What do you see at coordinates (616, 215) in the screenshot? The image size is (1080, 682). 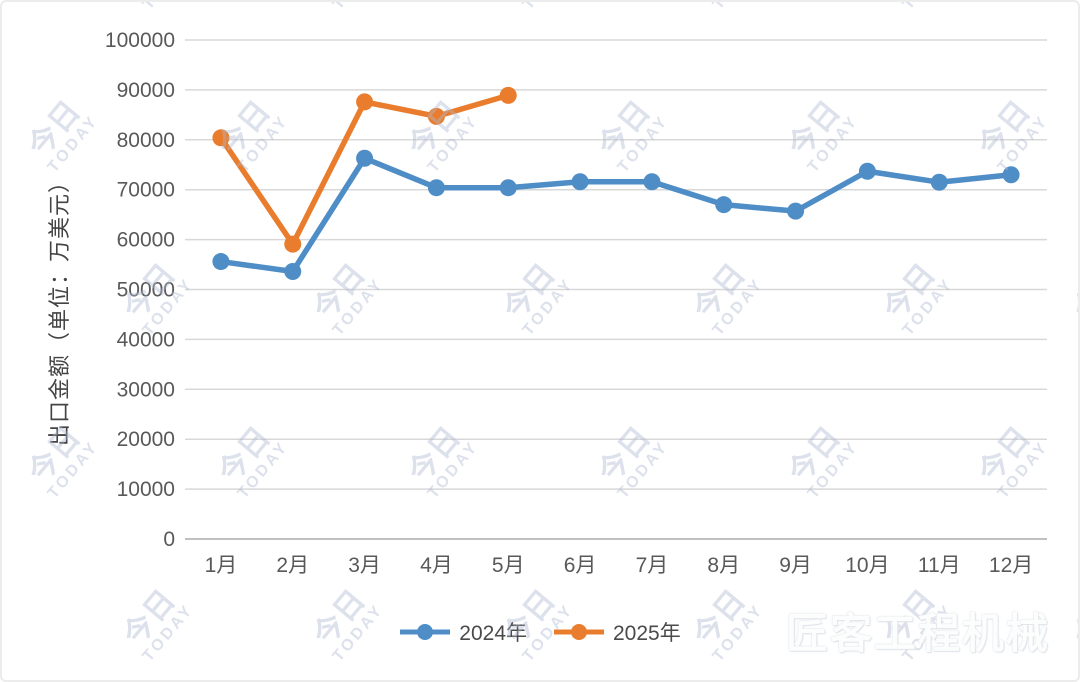 I see `series-line-2024年` at bounding box center [616, 215].